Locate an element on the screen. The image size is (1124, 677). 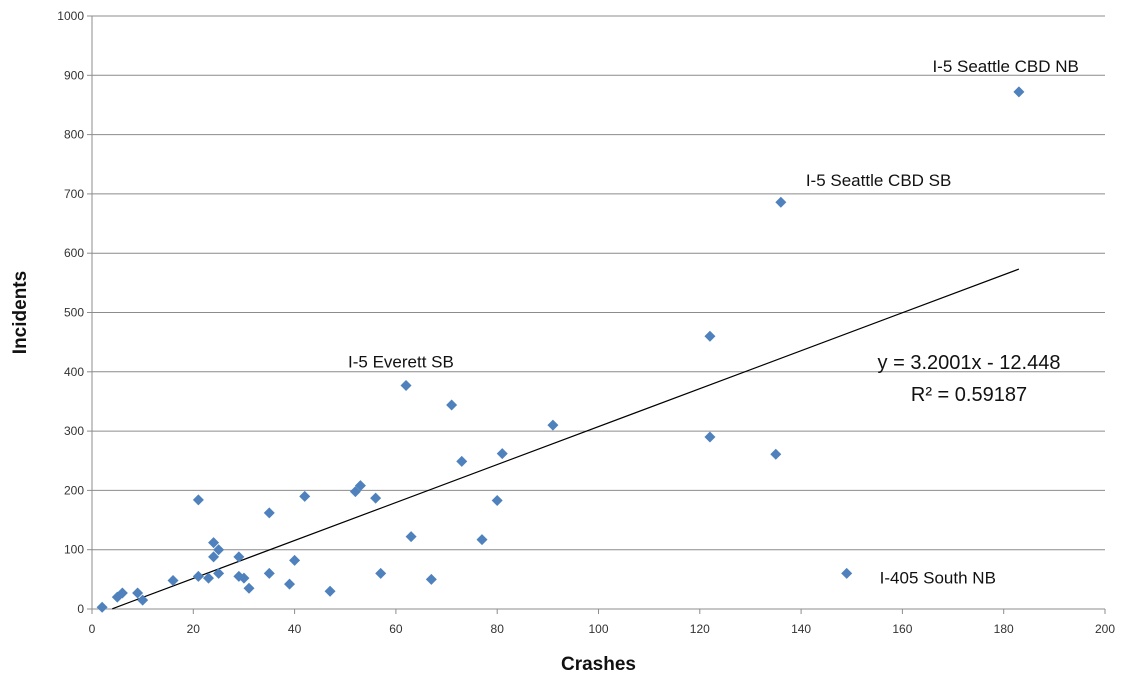
y-tick-label: 600 is located at coordinates (74, 253).